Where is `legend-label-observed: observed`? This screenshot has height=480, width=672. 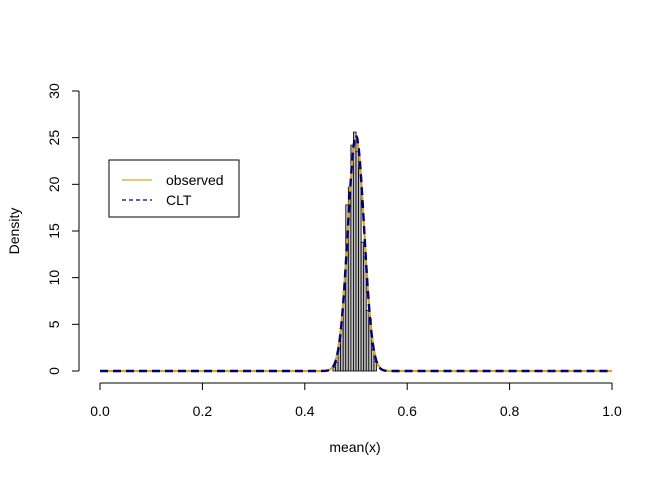
legend-label-observed: observed is located at coordinates (195, 180).